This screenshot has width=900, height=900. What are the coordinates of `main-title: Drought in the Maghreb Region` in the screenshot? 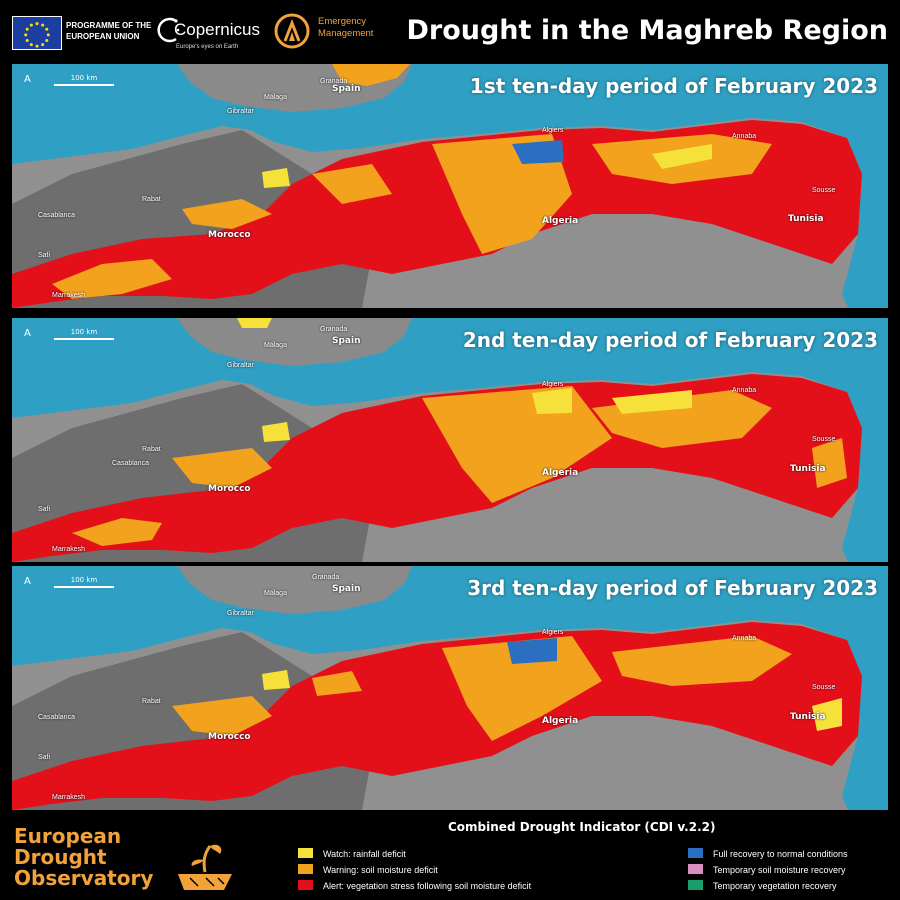 It's located at (647, 30).